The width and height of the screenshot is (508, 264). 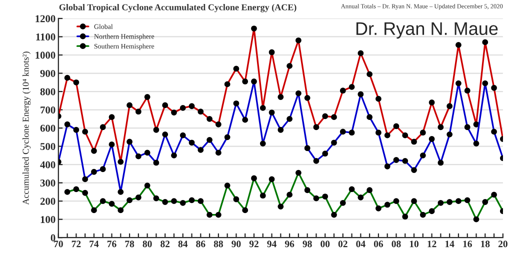 I want to click on y-tick-label: 1000, so click(x=46, y=55).